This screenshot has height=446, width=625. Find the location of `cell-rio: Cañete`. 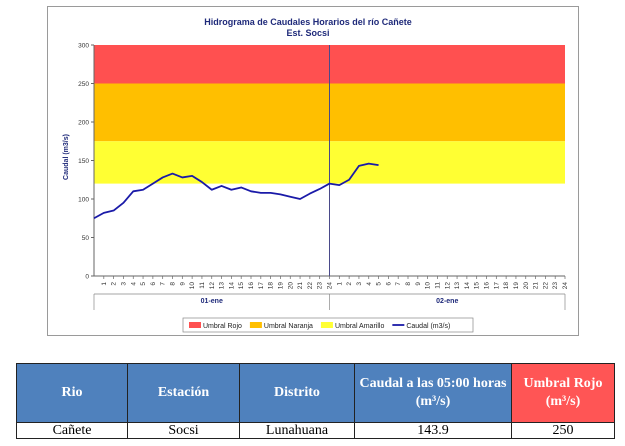

cell-rio: Cañete is located at coordinates (72, 430).